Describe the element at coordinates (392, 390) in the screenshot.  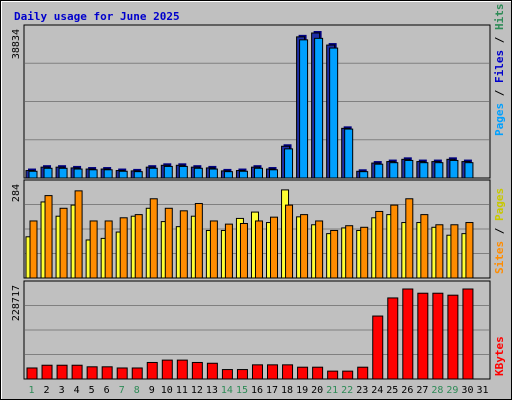
I see `x-tick-label: 25` at that location.